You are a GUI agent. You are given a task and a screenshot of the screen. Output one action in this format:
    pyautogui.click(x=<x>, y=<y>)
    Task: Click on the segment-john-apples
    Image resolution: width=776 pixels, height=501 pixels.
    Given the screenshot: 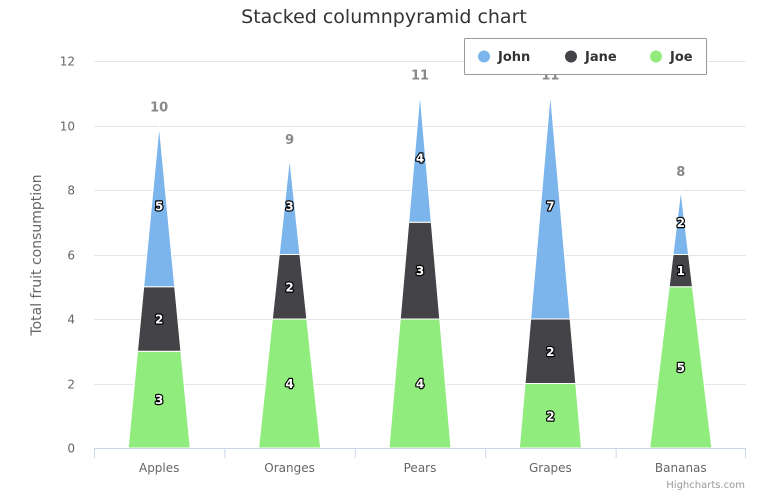 What is the action you would take?
    pyautogui.click(x=159, y=206)
    